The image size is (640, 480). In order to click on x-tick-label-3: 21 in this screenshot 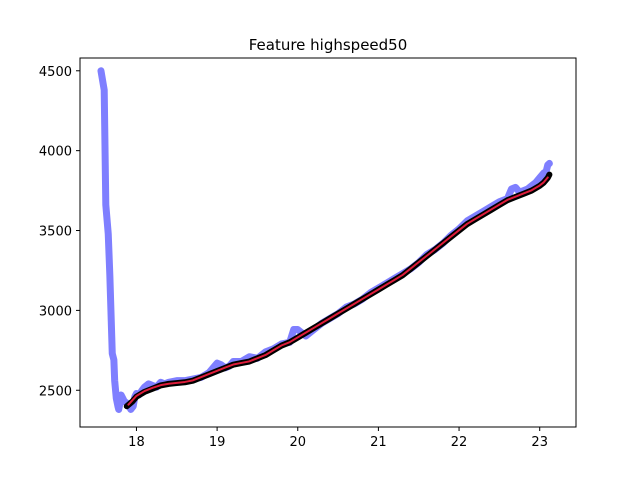, I will do `click(378, 442)`.